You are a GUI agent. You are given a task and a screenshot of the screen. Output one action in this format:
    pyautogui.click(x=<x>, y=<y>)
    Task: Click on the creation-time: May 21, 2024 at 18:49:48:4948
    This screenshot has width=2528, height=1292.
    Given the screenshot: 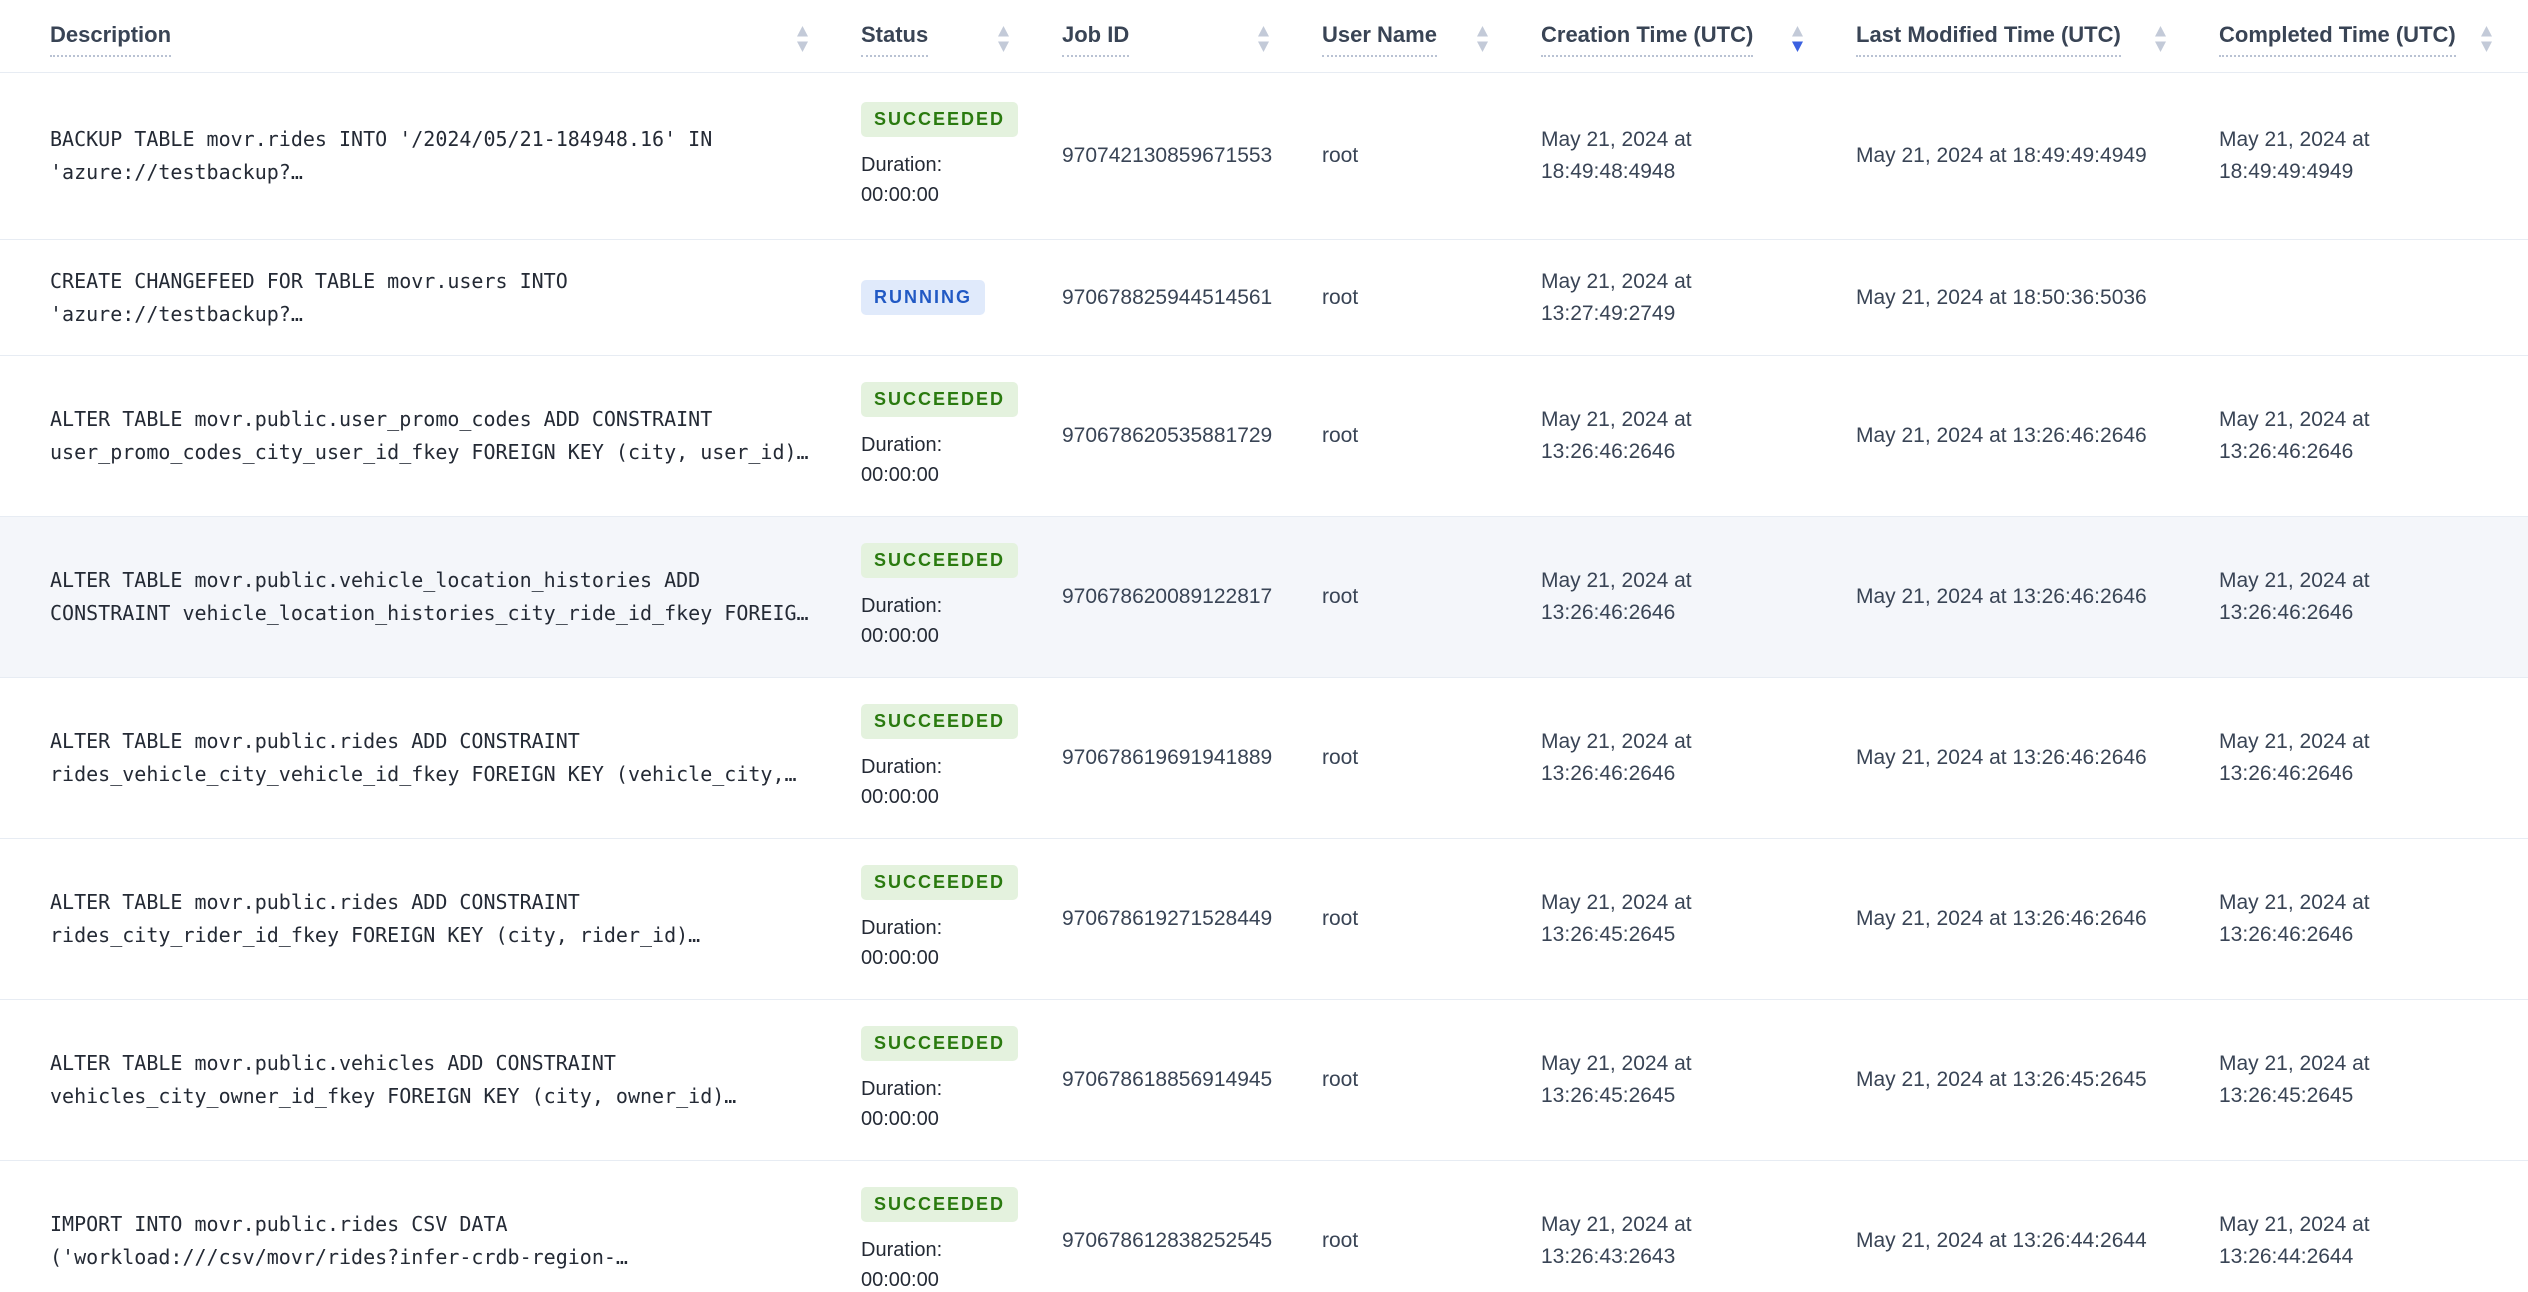 What is the action you would take?
    pyautogui.click(x=1698, y=156)
    